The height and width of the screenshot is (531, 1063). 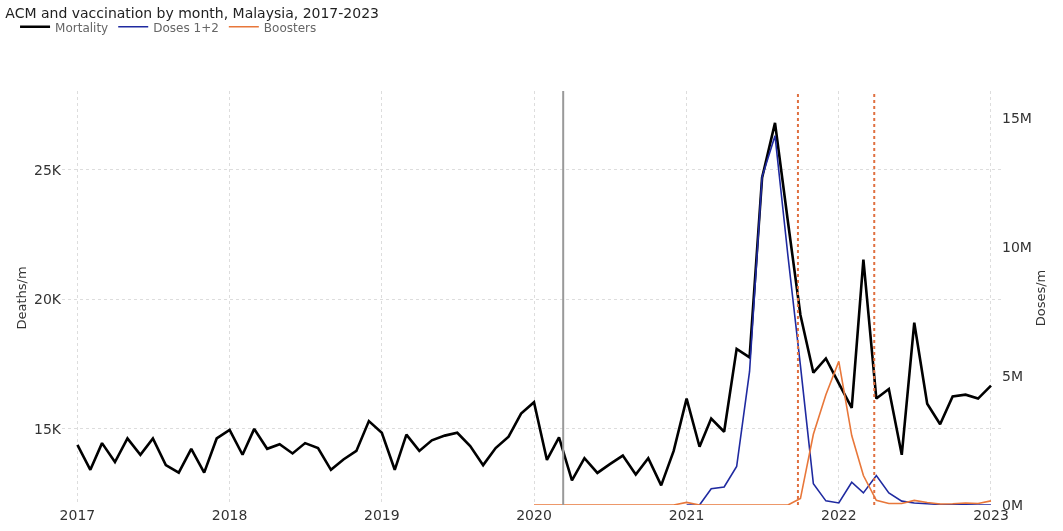 What do you see at coordinates (1012, 375) in the screenshot?
I see `y2-tick-label: 5M` at bounding box center [1012, 375].